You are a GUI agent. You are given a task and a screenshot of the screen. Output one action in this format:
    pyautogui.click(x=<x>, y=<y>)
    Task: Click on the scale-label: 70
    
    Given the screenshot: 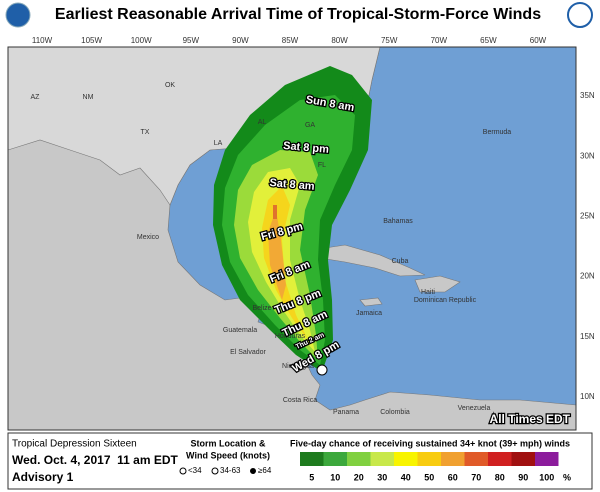 What is the action you would take?
    pyautogui.click(x=476, y=477)
    